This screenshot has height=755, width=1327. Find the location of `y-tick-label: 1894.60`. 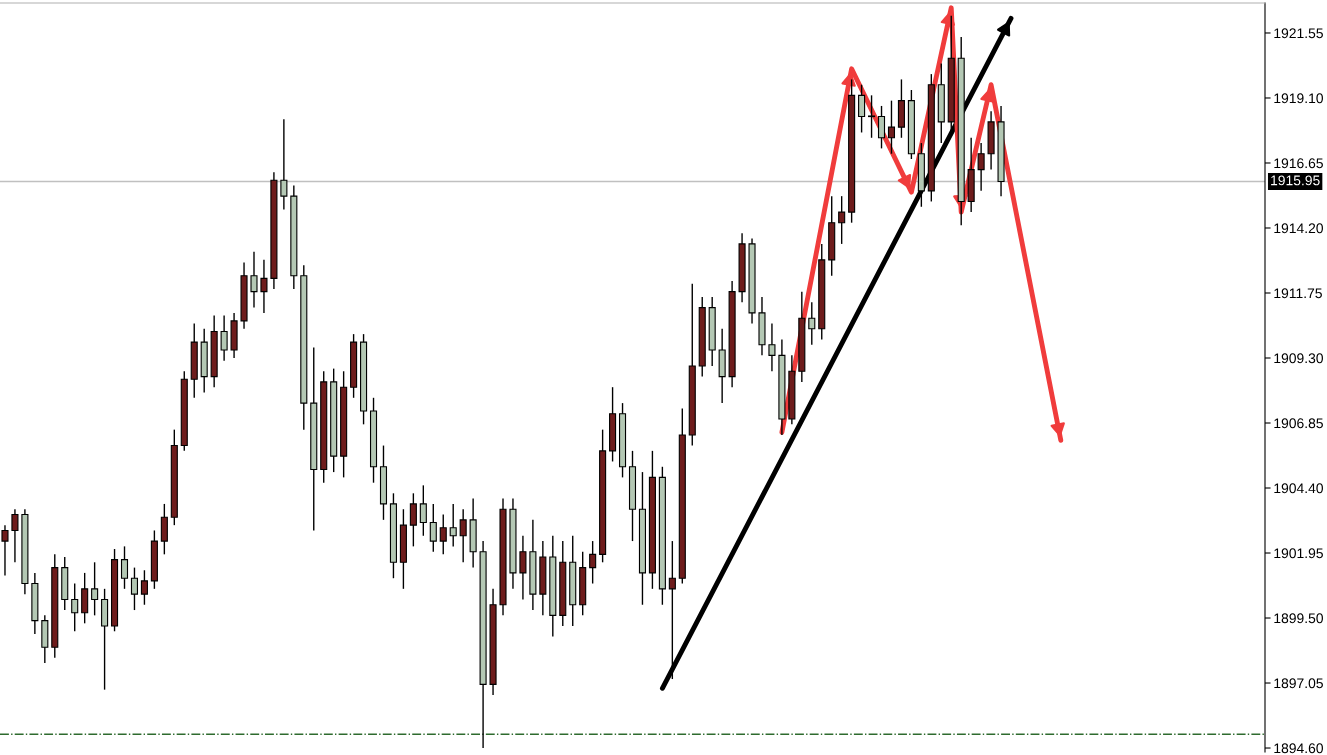

y-tick-label: 1894.60 is located at coordinates (1298, 748).